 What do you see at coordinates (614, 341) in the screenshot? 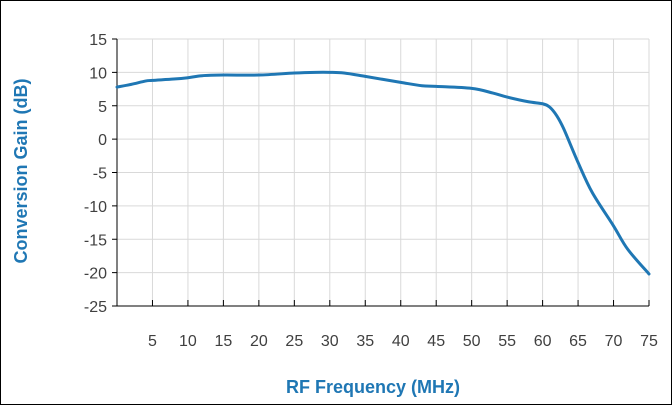
I see `x-tick-label: 70` at bounding box center [614, 341].